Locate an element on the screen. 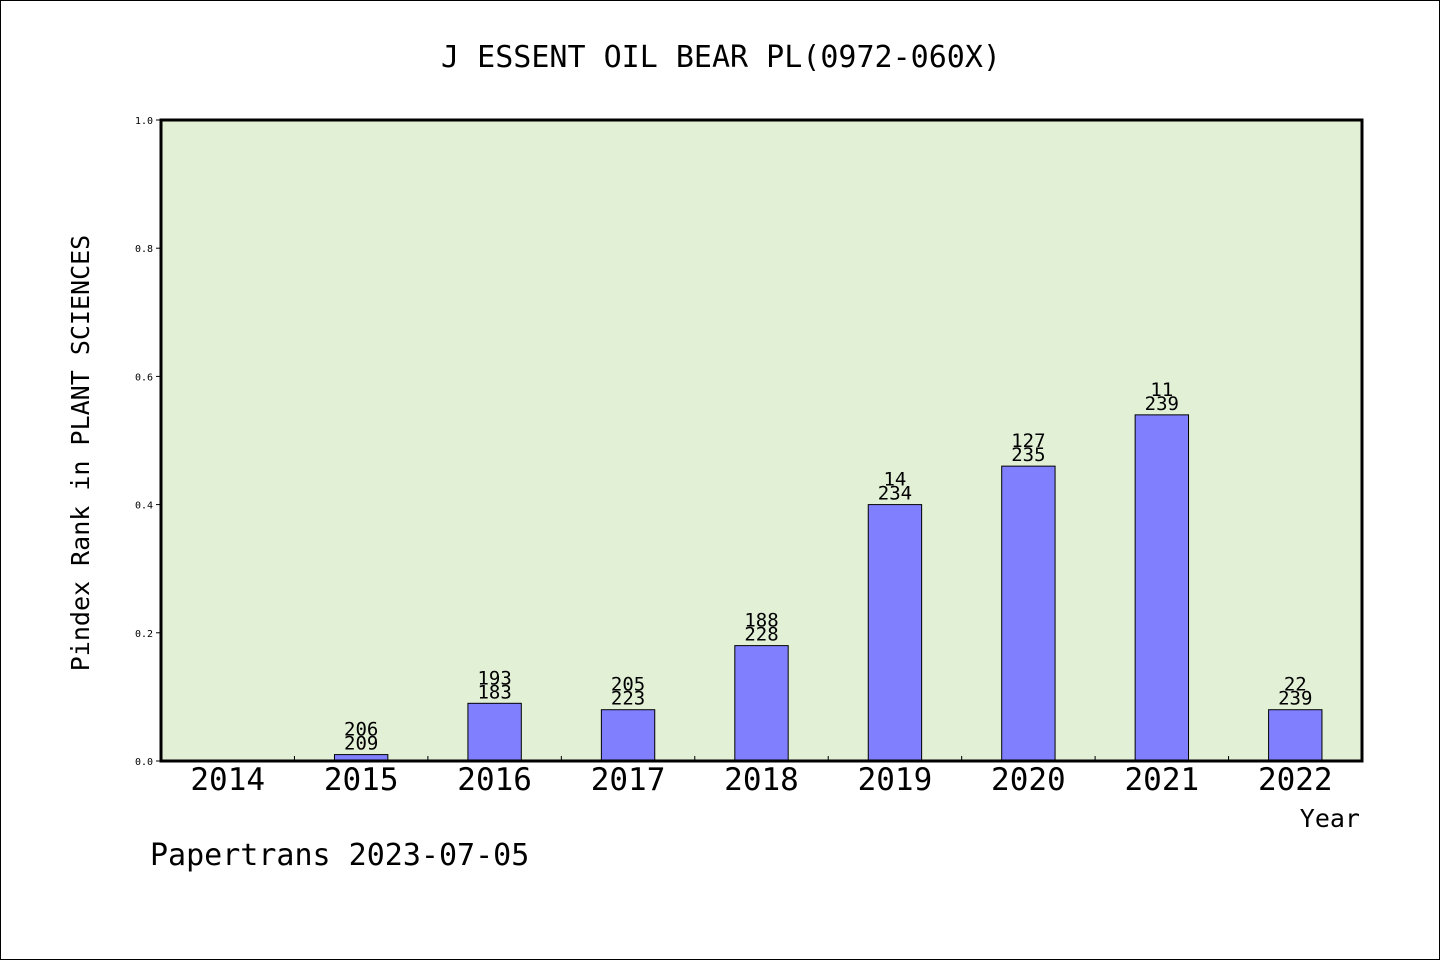 Image resolution: width=1440 pixels, height=960 pixels. x-ticks-group: 2014 2015 2016 2017 2018 2019 2020 2021 2022 is located at coordinates (761, 777).